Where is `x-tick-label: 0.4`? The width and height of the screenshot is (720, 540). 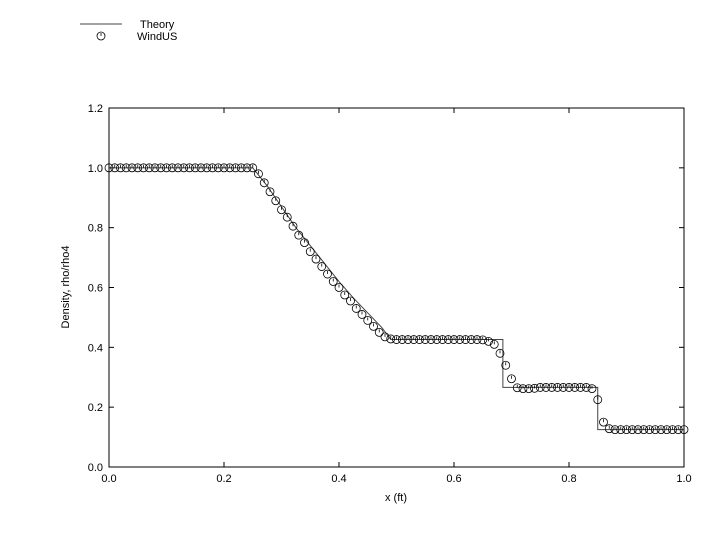 x-tick-label: 0.4 is located at coordinates (338, 479).